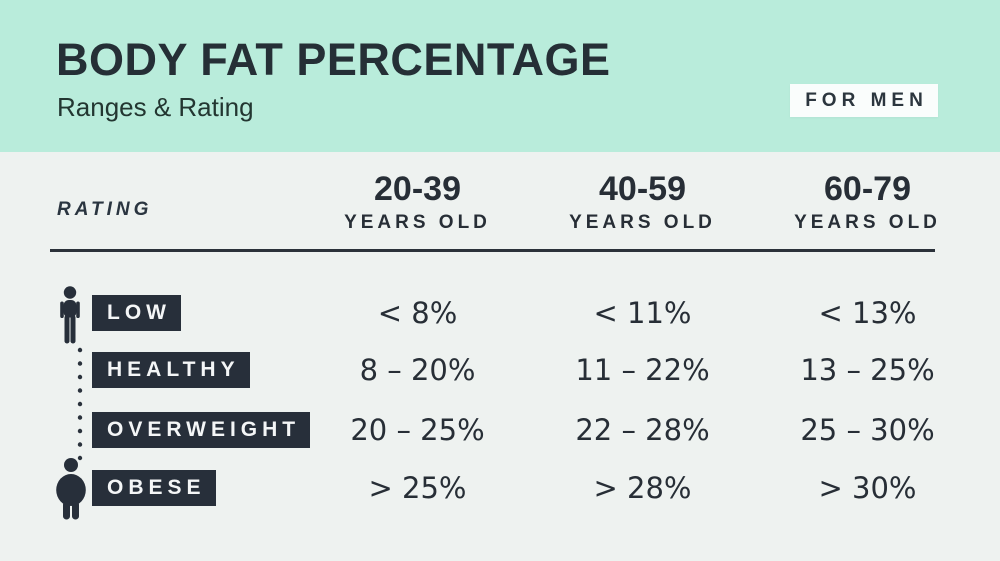  What do you see at coordinates (417, 370) in the screenshot?
I see `value-cell: 8 – 20%` at bounding box center [417, 370].